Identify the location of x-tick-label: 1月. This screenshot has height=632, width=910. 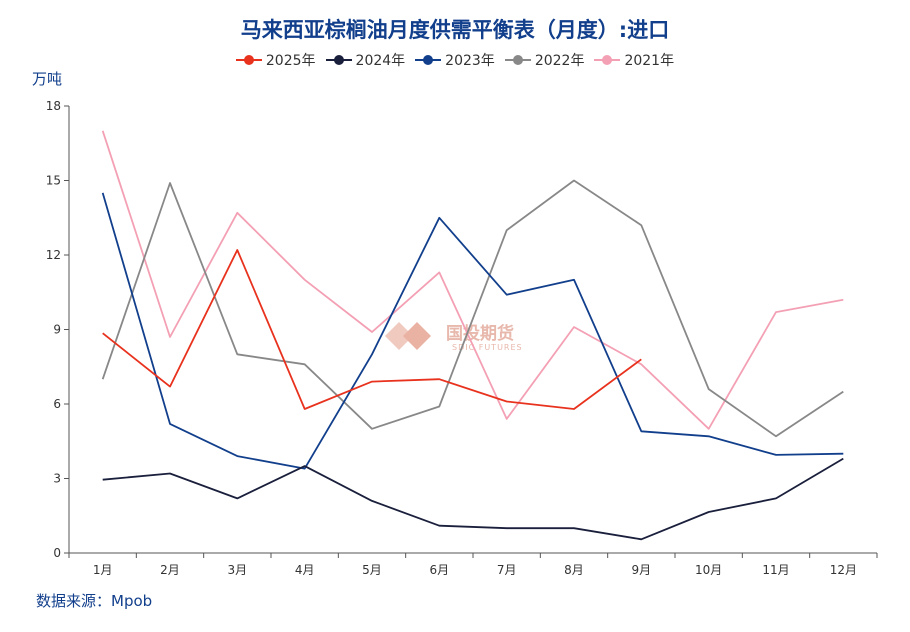
(103, 570).